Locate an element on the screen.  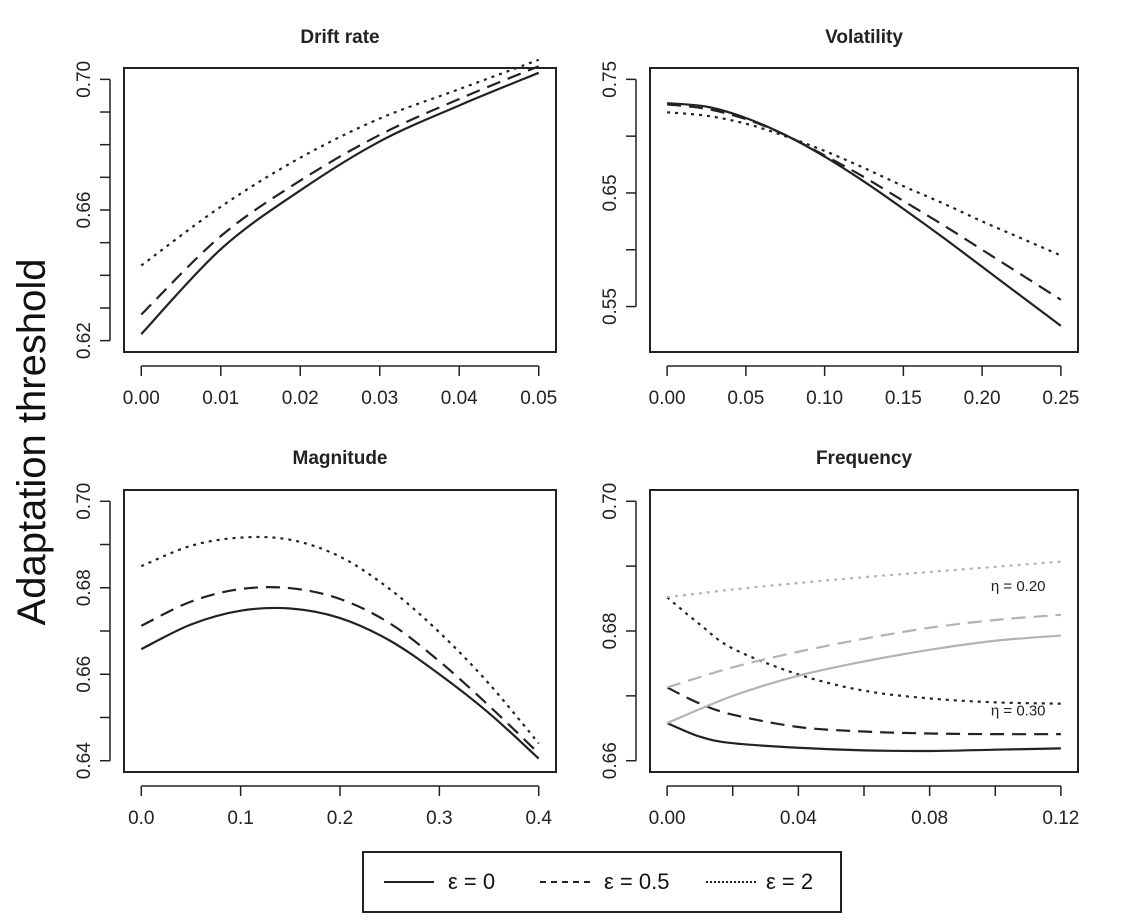
legend: ε = 0 ε = 0.5 ε = 2 is located at coordinates (602, 882).